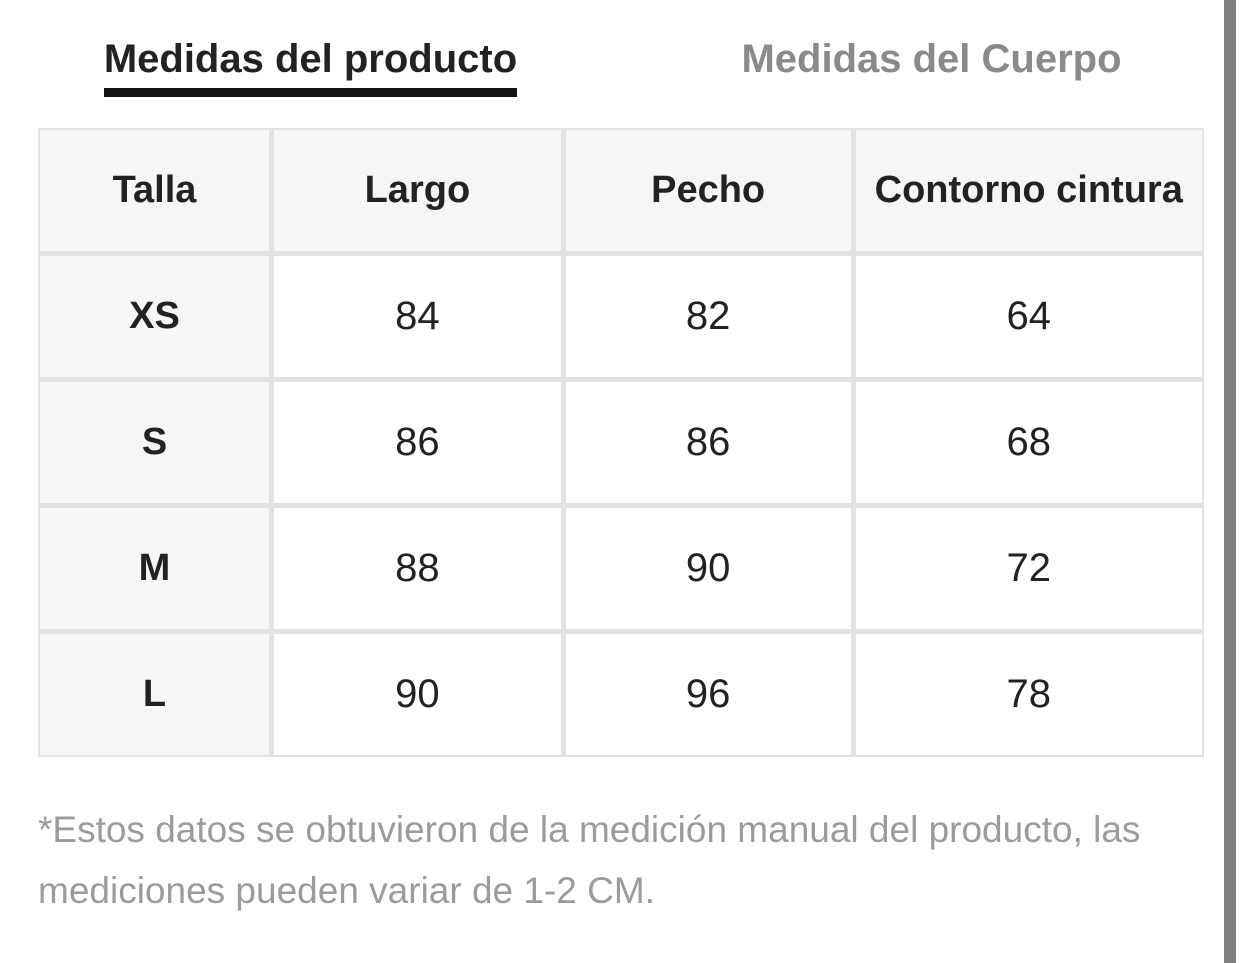 The image size is (1242, 963). Describe the element at coordinates (1028, 568) in the screenshot. I see `table-cell-value: 72` at that location.